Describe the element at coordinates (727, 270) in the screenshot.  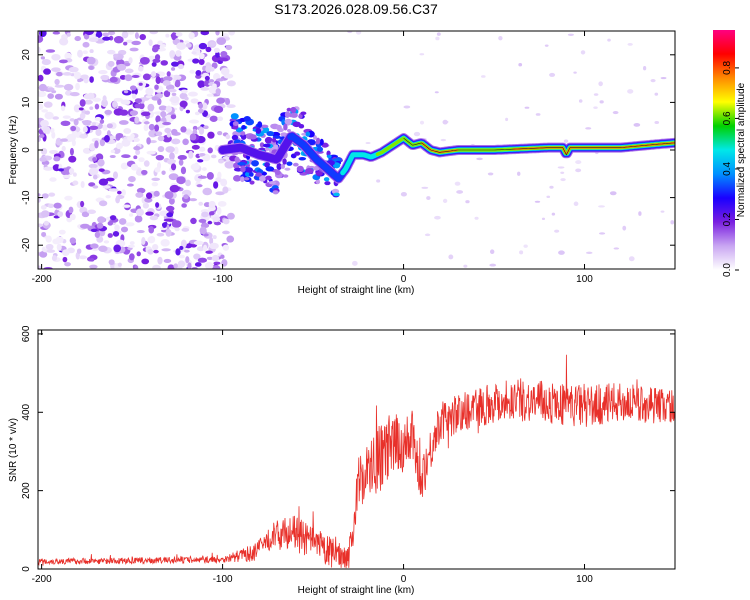
I see `colorbar-tick-label: 0.0` at that location.